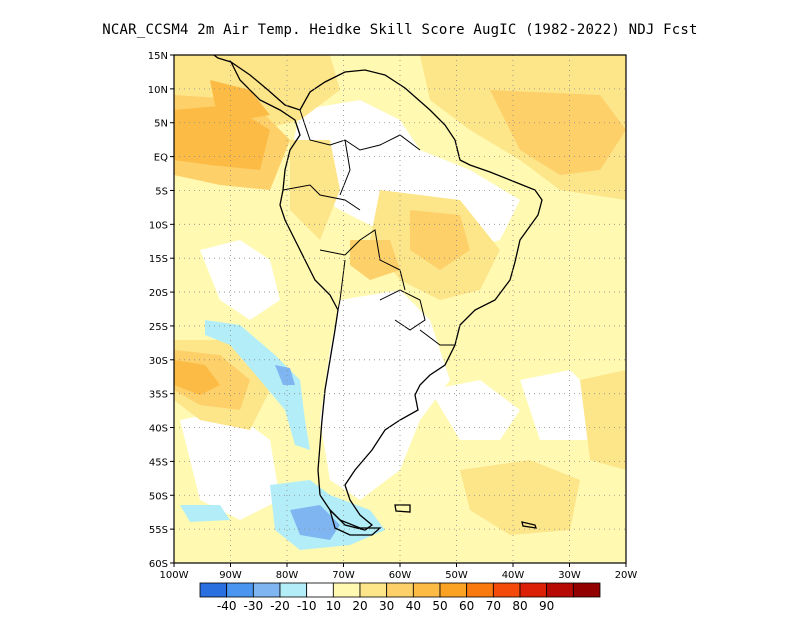 The width and height of the screenshot is (800, 618). I want to click on colorbar-label: 80, so click(519, 606).